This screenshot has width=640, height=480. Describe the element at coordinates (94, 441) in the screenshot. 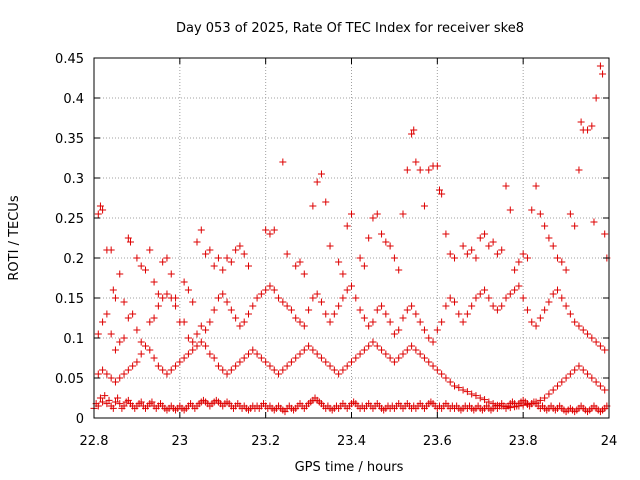

I see `x-tick-label: 22.8` at that location.